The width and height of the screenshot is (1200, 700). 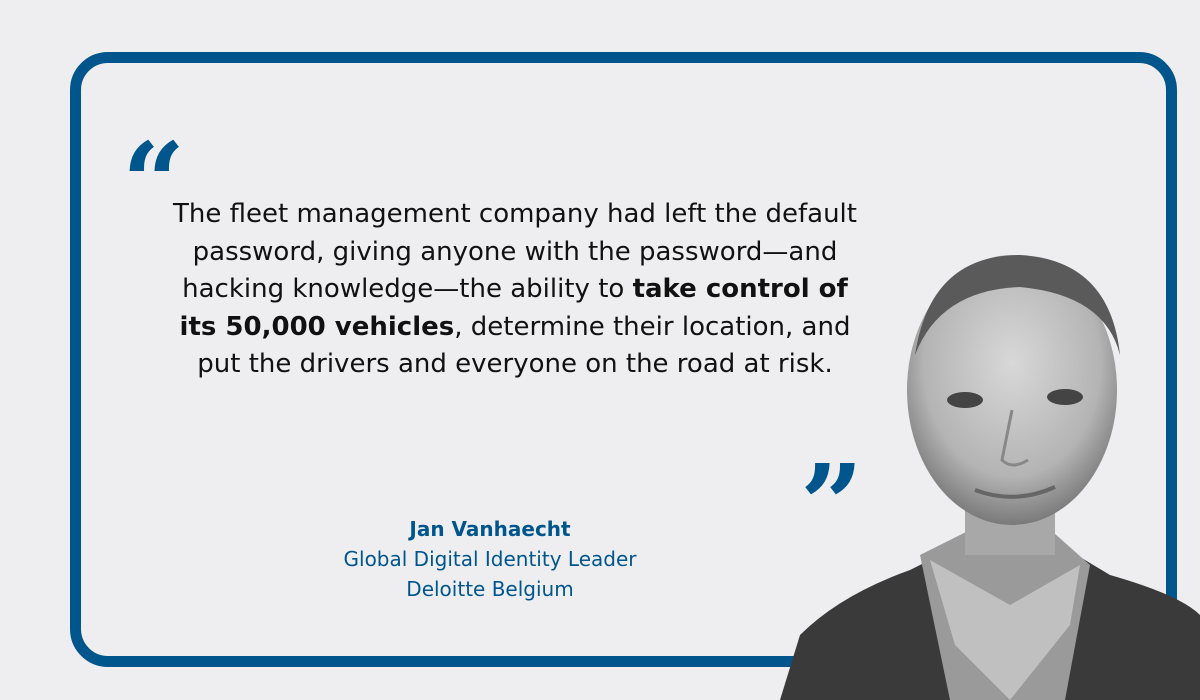 I want to click on author-title: Global Digital Identity Leader, so click(x=490, y=559).